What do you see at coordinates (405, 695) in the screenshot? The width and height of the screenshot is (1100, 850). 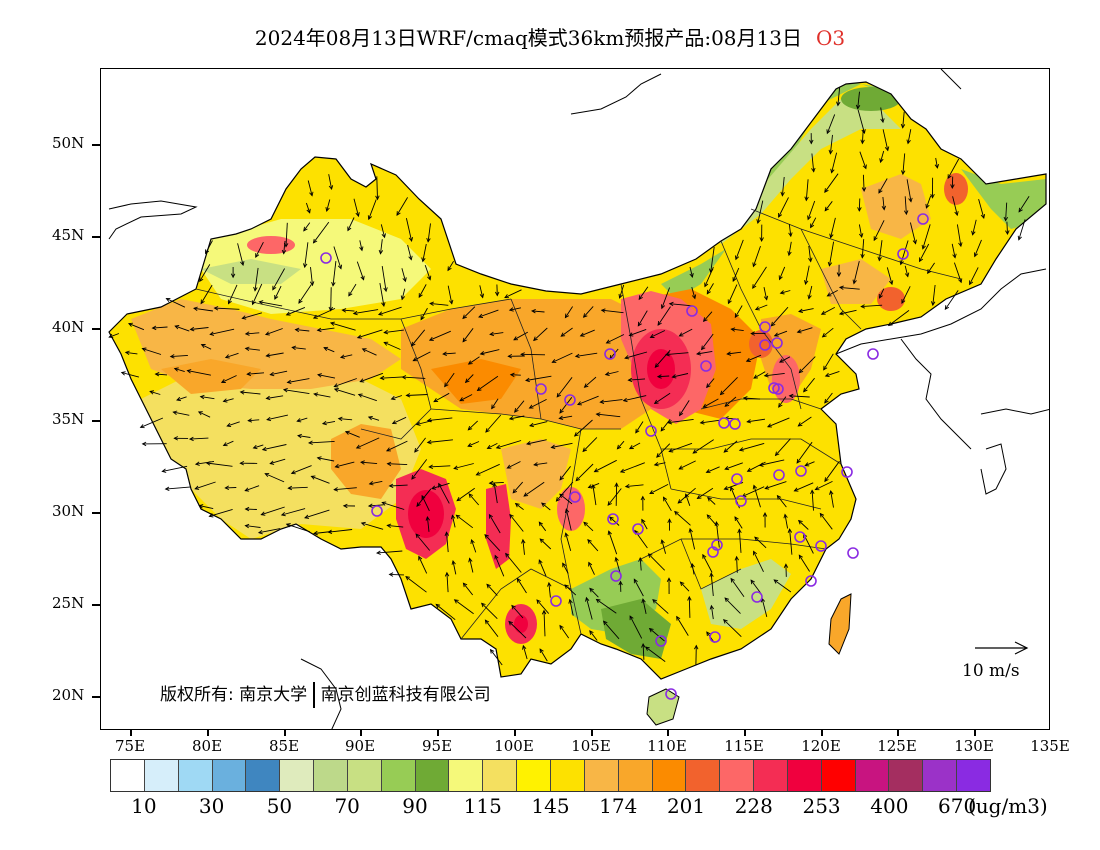 I see `copyright-org-2: 南京创蓝科技有限公司` at bounding box center [405, 695].